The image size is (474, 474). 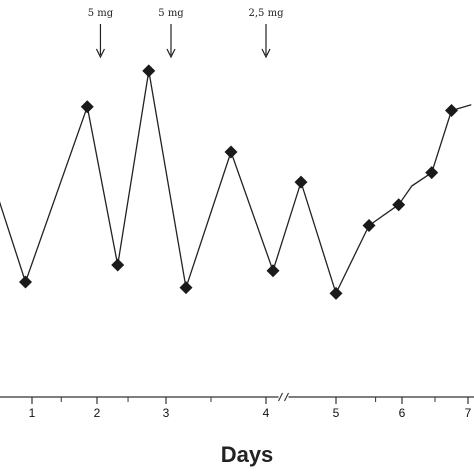 I want to click on x-tick-label: 1, so click(x=32, y=413).